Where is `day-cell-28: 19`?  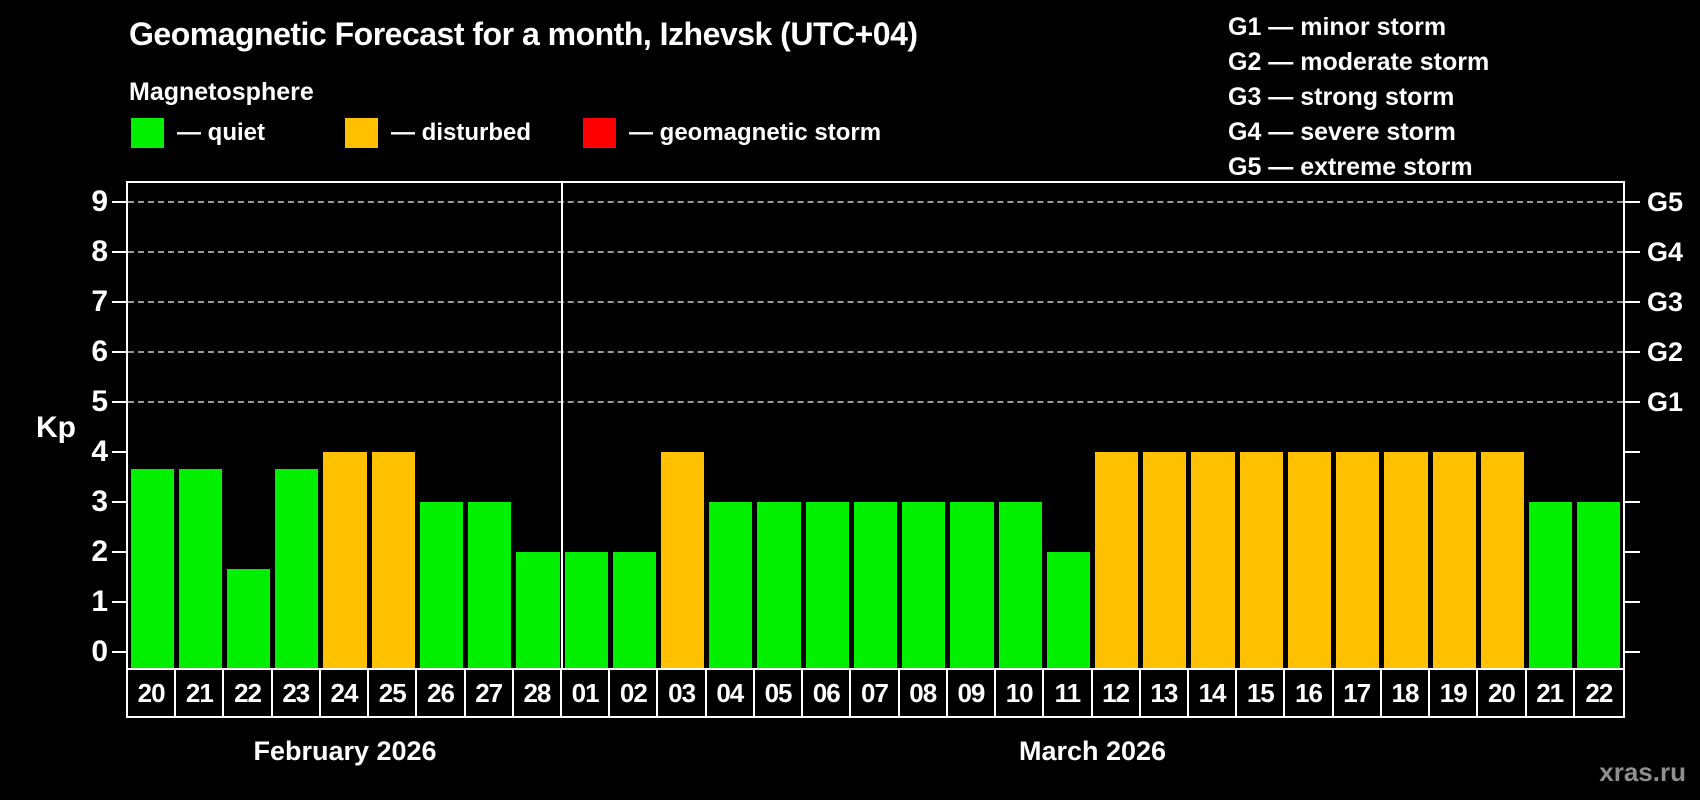
day-cell-28: 19 is located at coordinates (1454, 693).